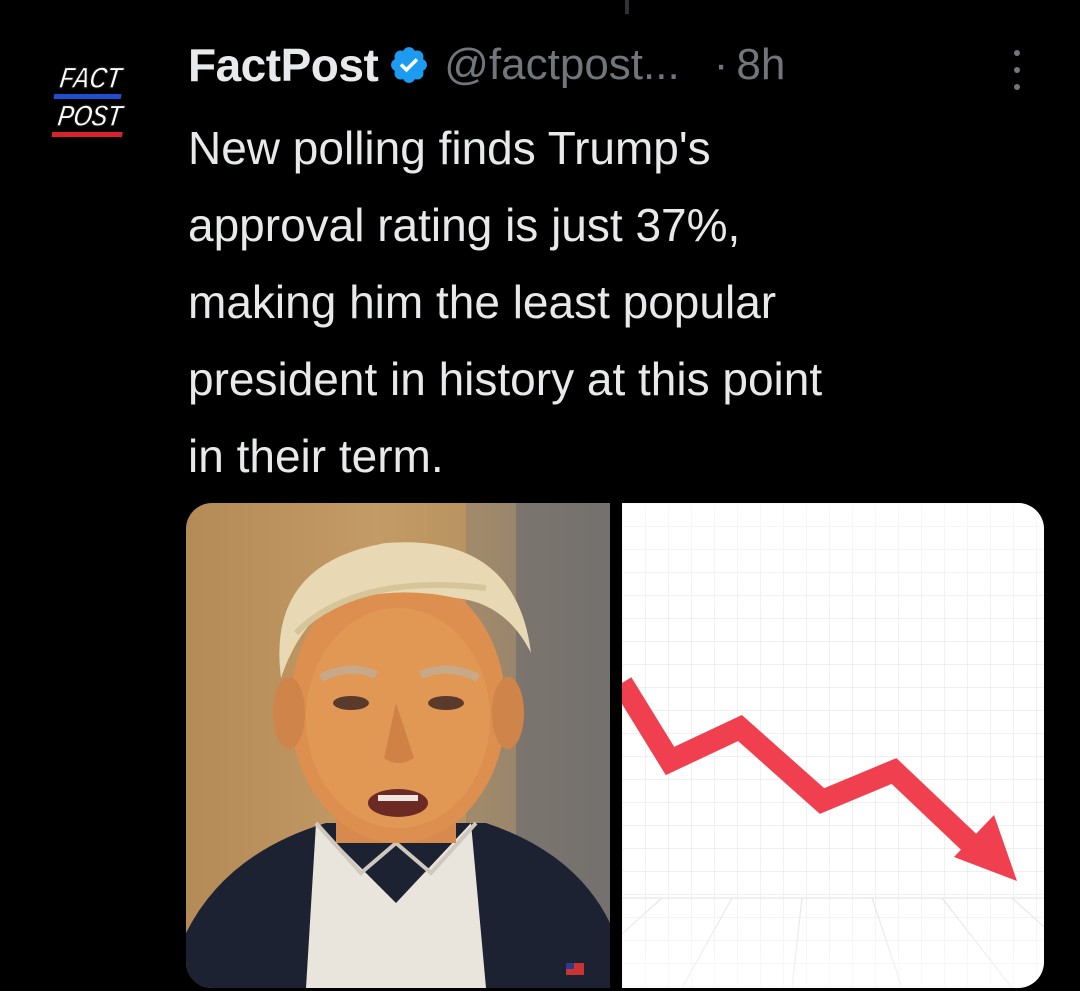 The height and width of the screenshot is (991, 1080). I want to click on more-options-icon, so click(1017, 70).